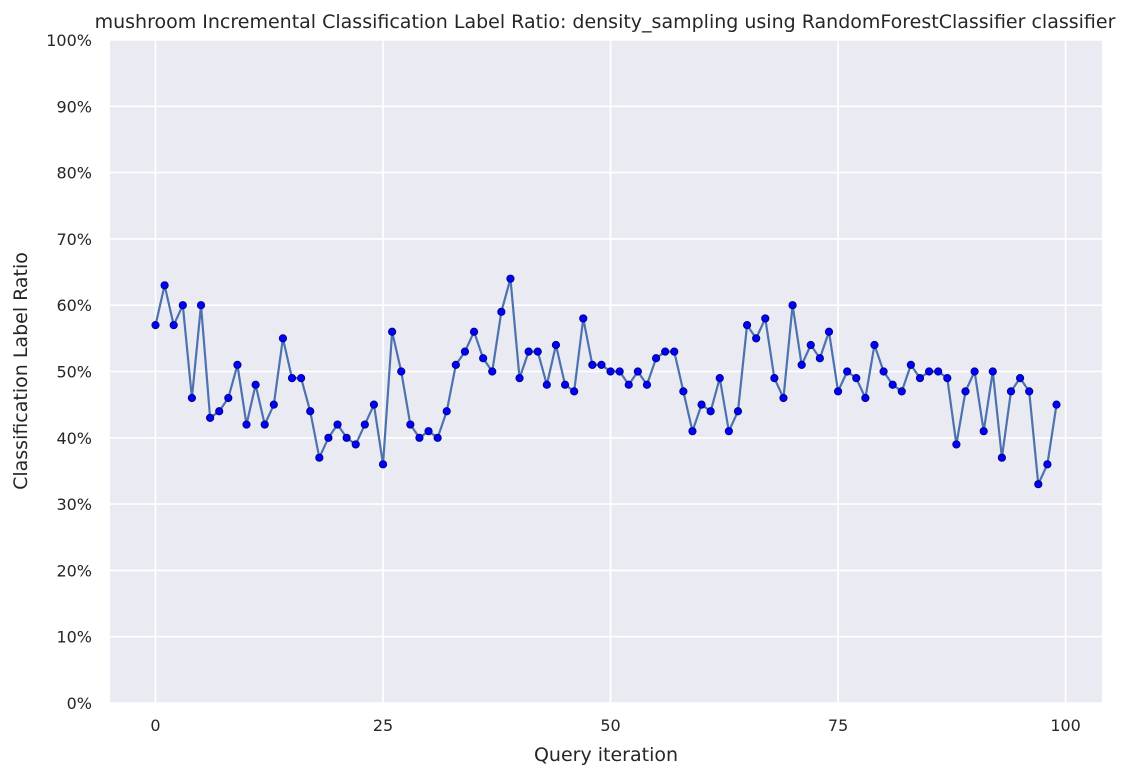  I want to click on x-tick-label: 25, so click(383, 725).